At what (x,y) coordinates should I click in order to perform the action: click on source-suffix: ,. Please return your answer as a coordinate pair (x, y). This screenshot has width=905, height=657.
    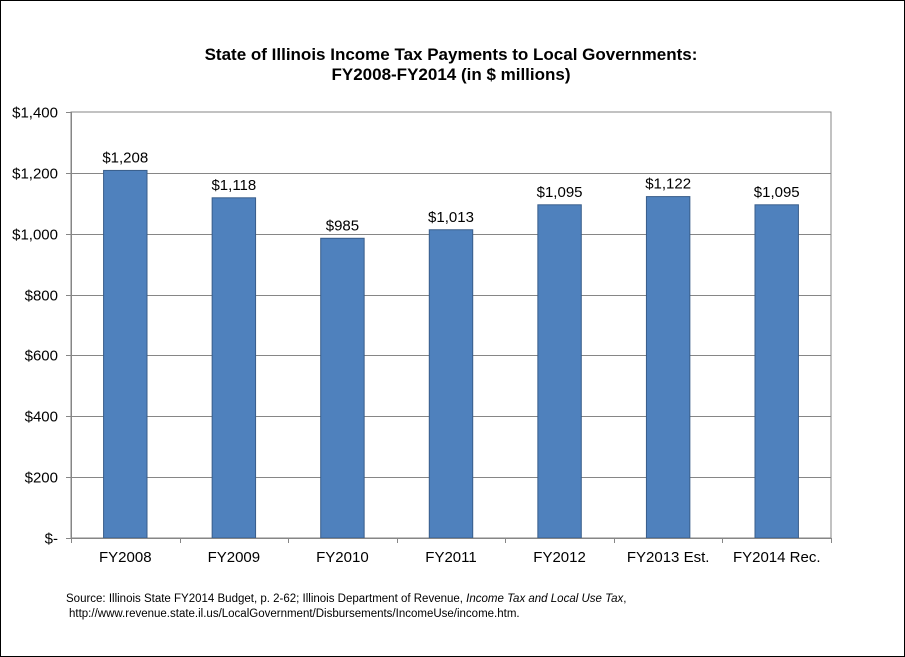
    Looking at the image, I should click on (625, 599).